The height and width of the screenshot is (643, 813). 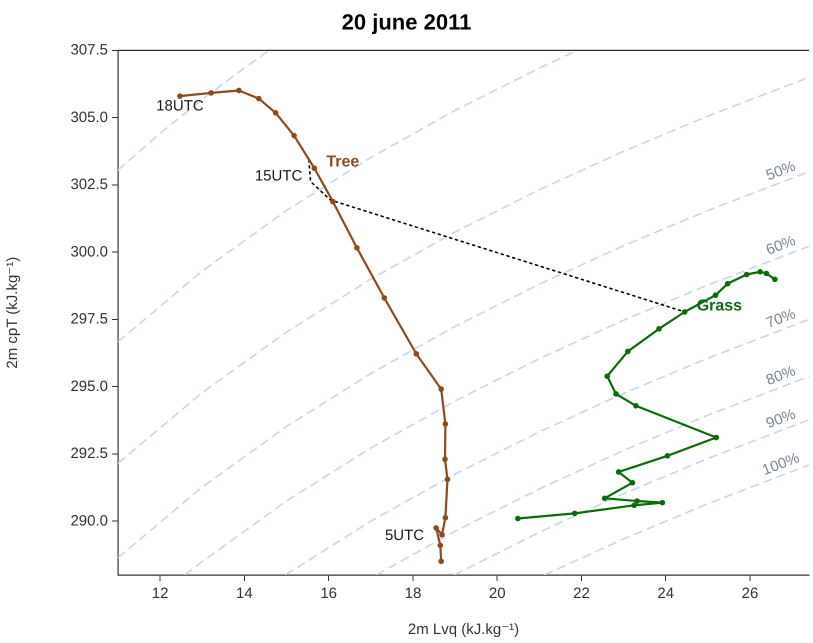 I want to click on y-axis-title: 2m cpT (kJ.kg⁻¹), so click(x=13, y=312).